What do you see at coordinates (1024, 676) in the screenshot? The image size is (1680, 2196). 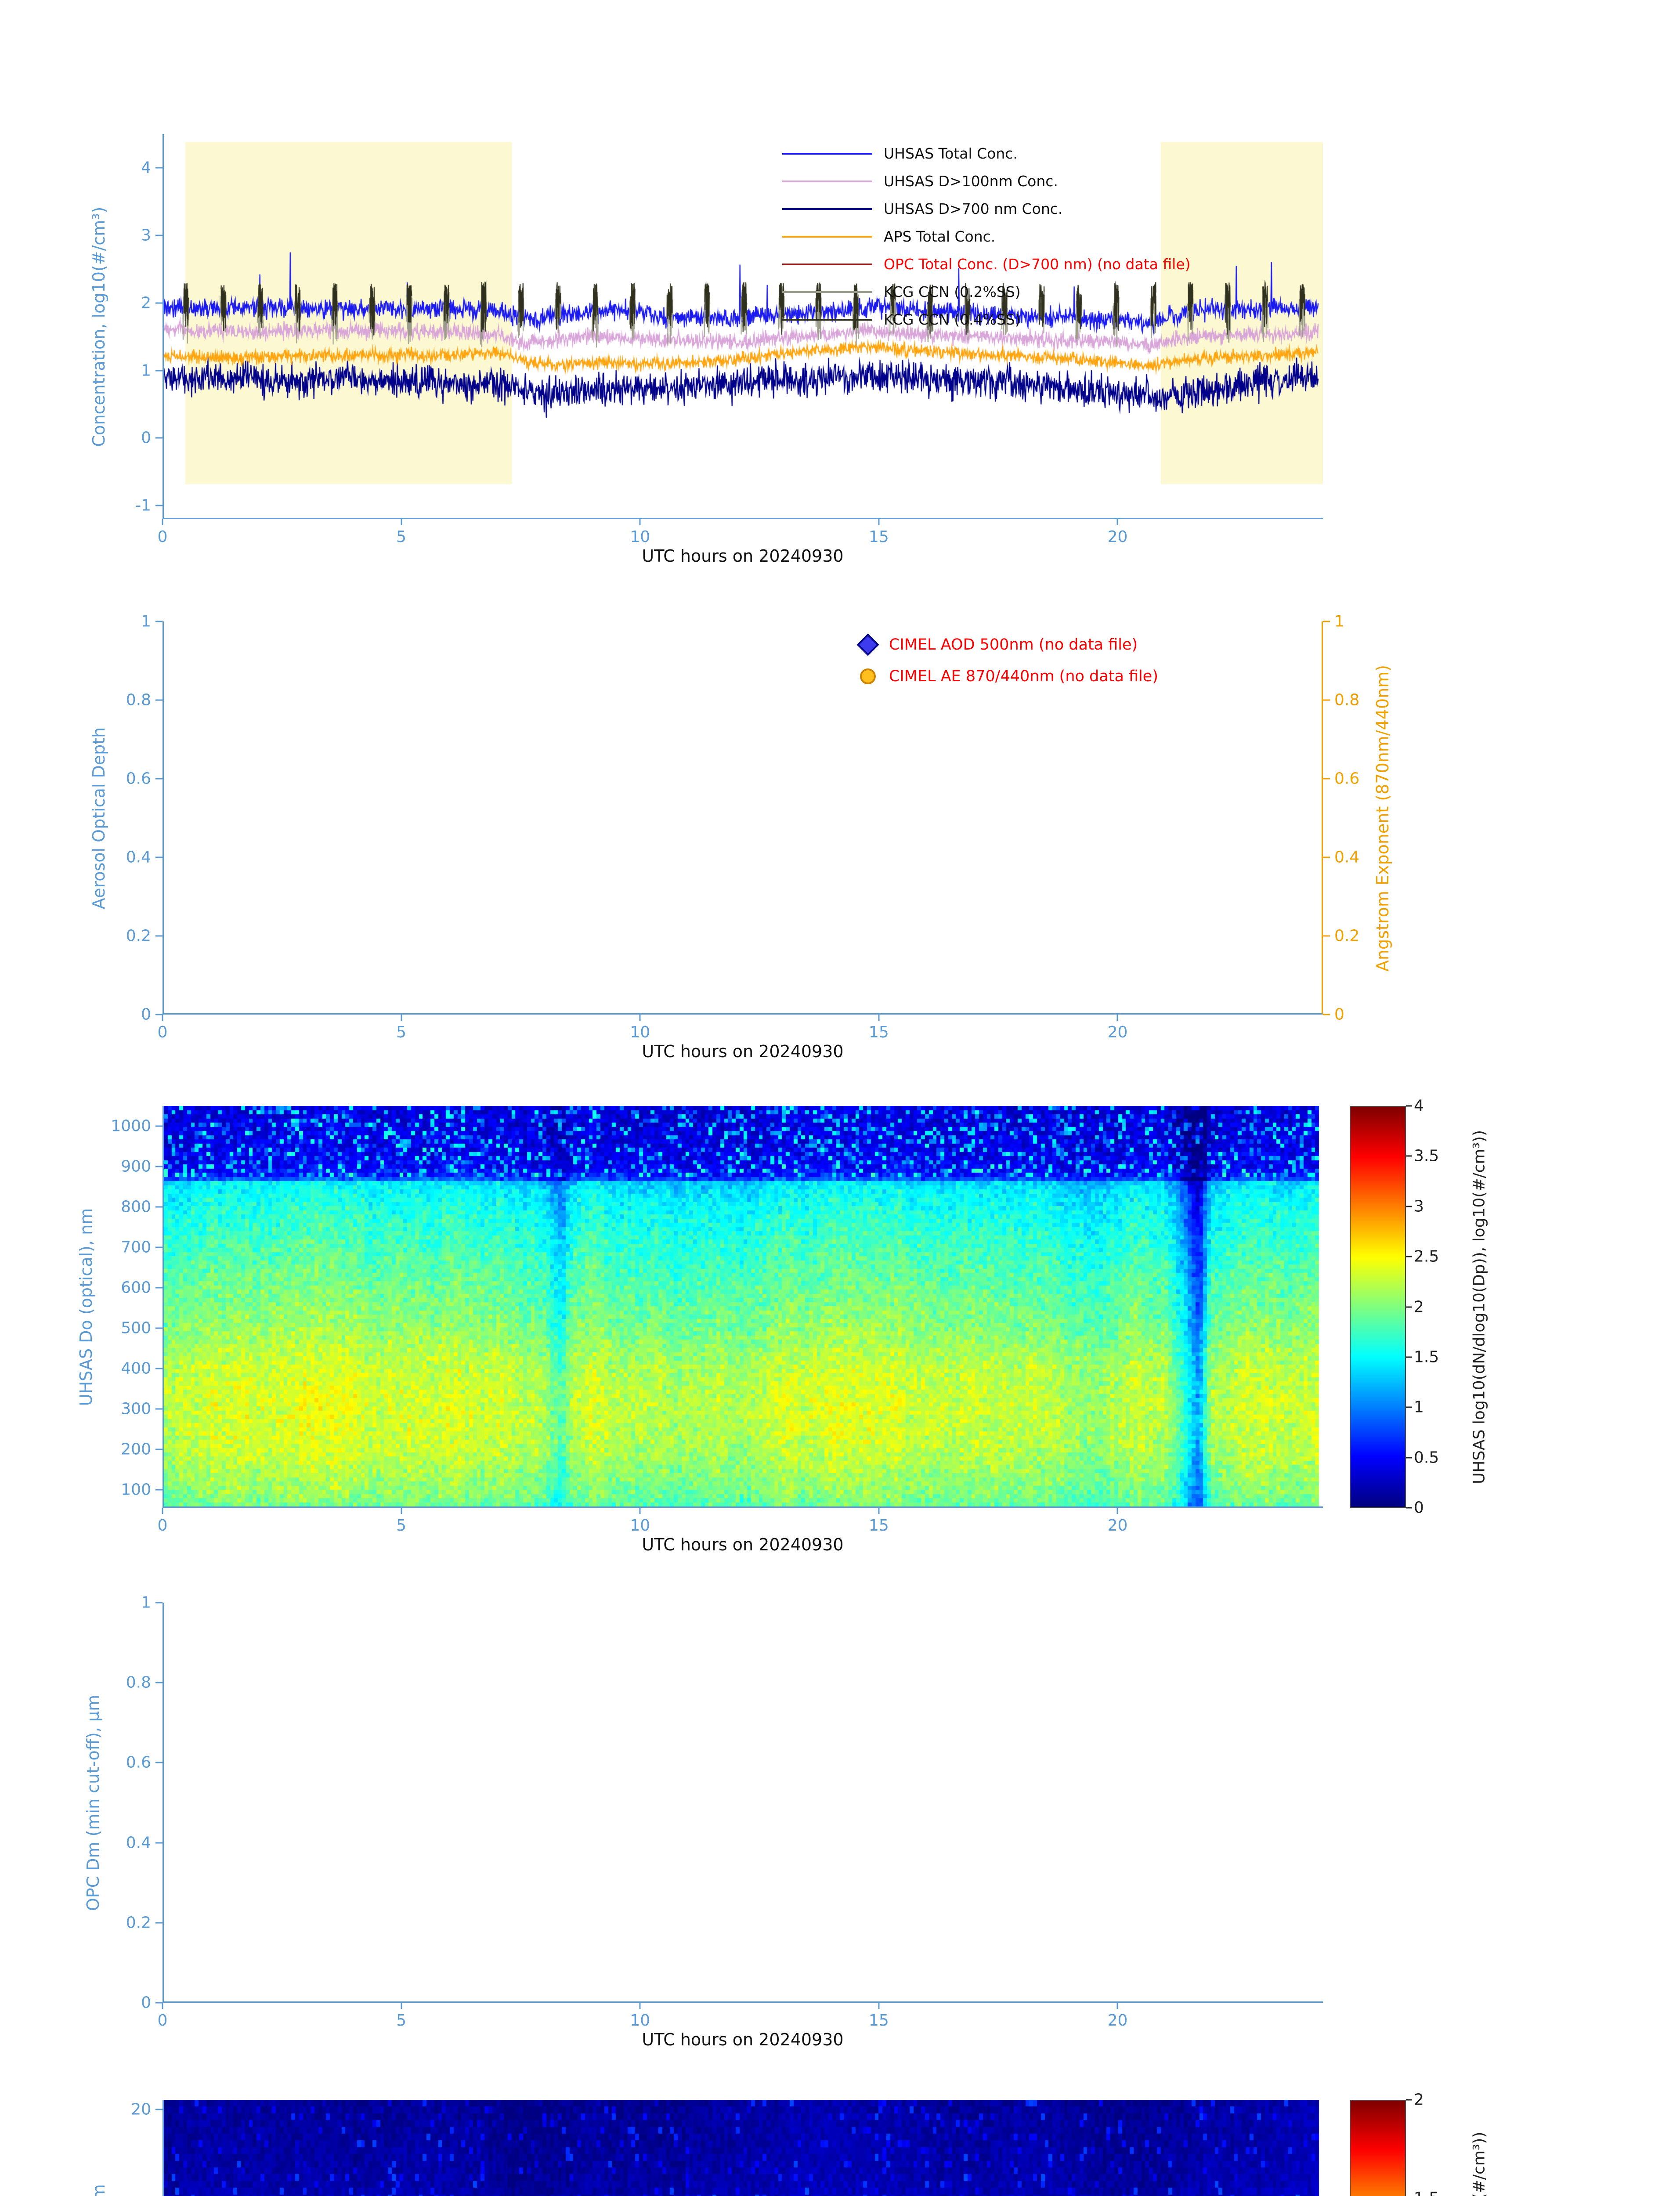 I see `legend-label: CIMEL AE 870/440nm (no data file)` at bounding box center [1024, 676].